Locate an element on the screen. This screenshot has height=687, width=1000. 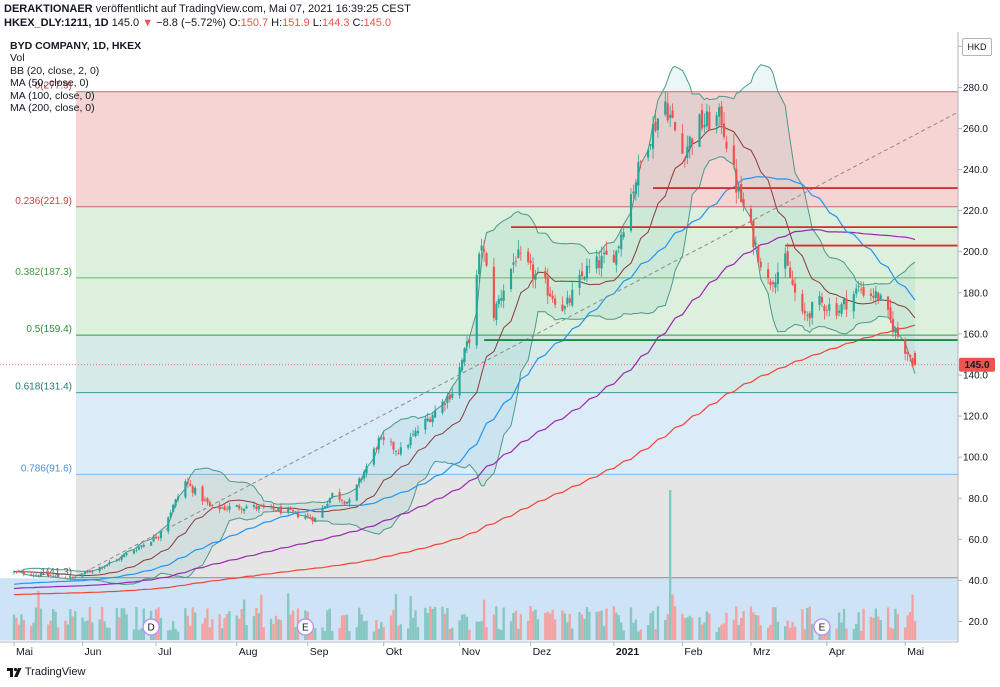
legend-item-ma200: MA (200, close, 0) is located at coordinates (52, 108).